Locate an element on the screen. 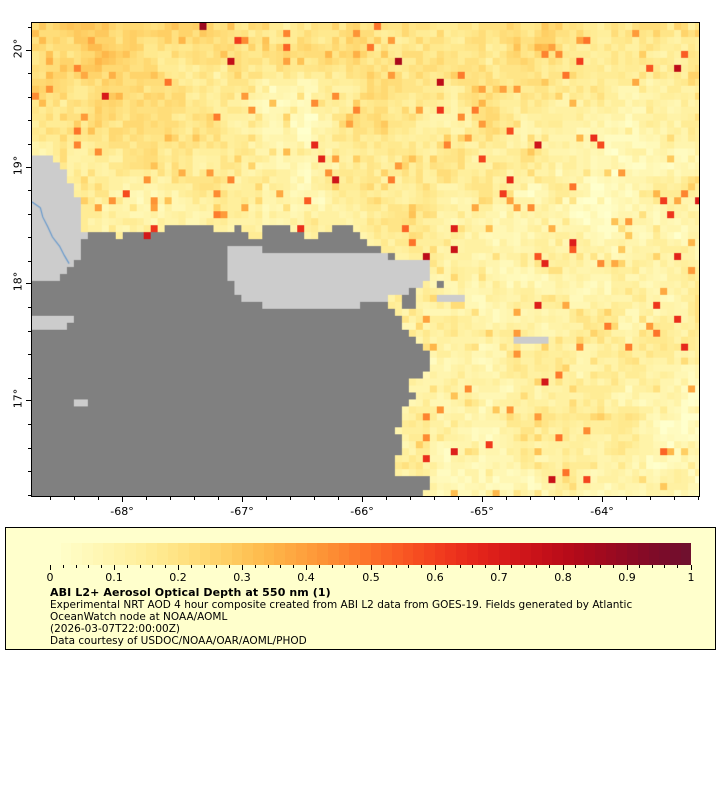 This screenshot has height=800, width=720. x-axis-label: -67° is located at coordinates (242, 511).